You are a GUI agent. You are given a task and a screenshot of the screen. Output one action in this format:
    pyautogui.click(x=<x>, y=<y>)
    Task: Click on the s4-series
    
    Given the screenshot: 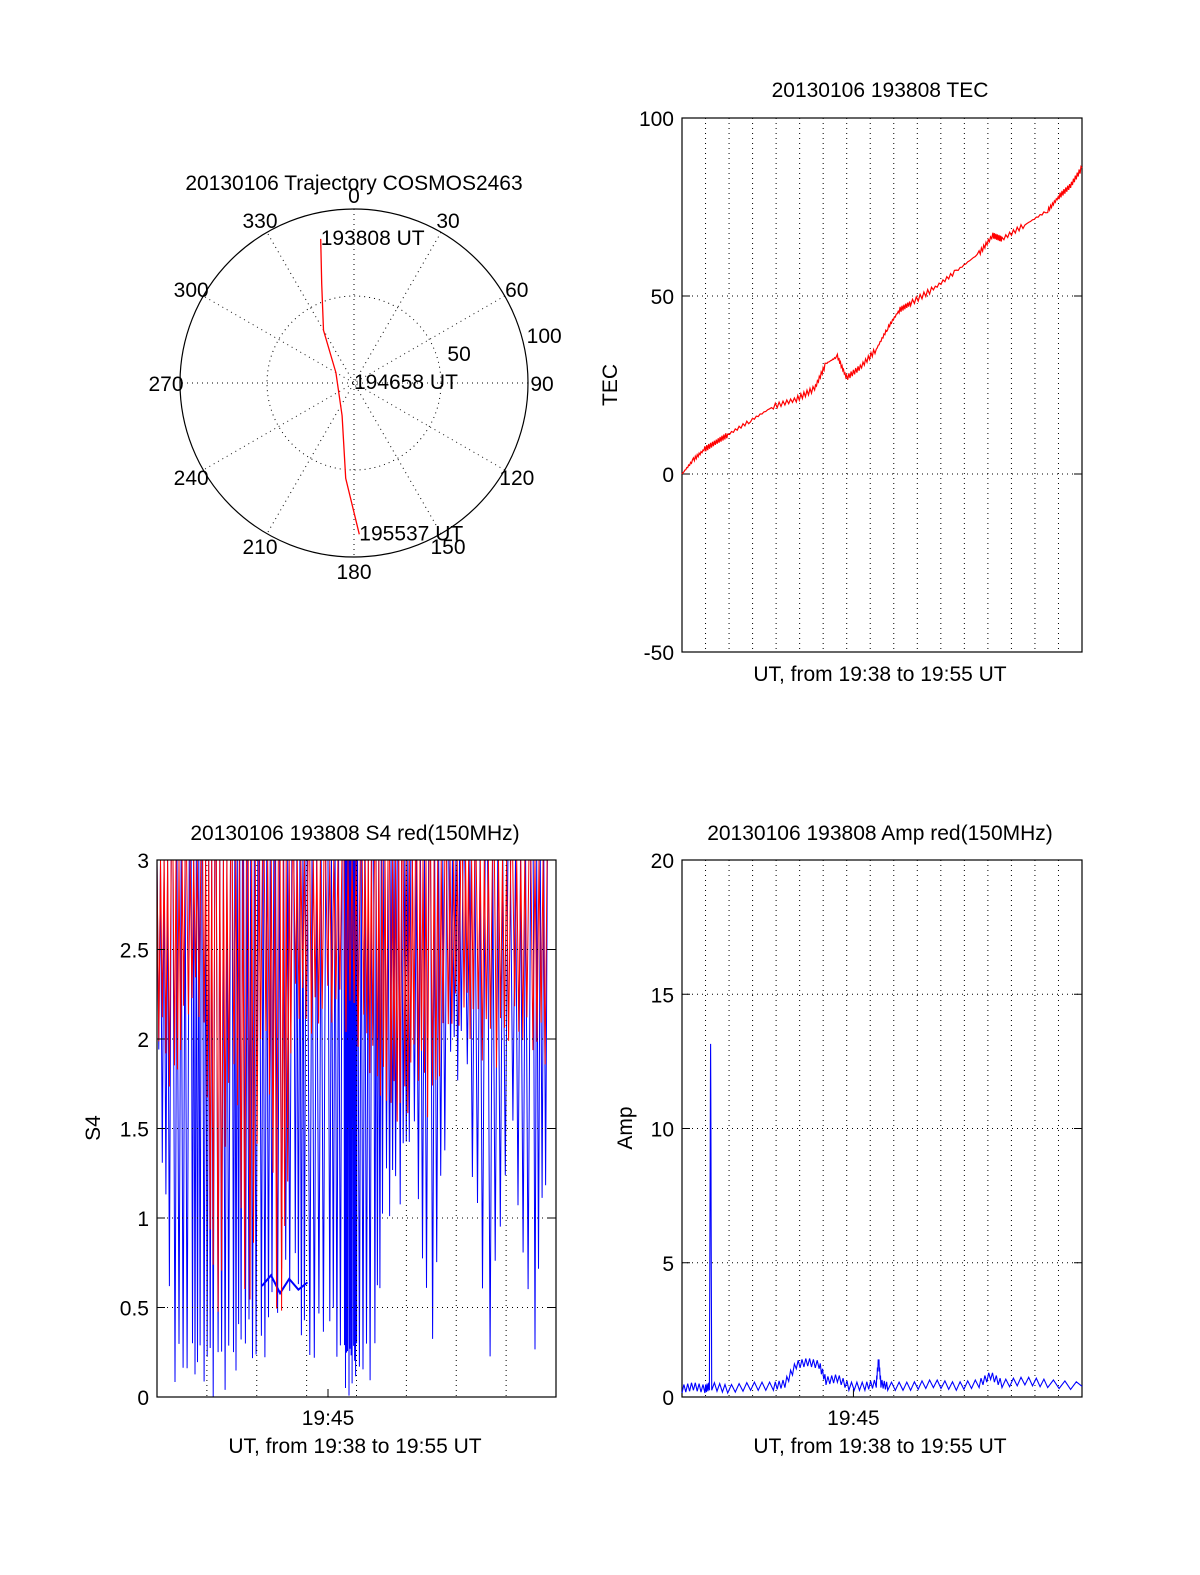 What is the action you would take?
    pyautogui.click(x=352, y=1128)
    